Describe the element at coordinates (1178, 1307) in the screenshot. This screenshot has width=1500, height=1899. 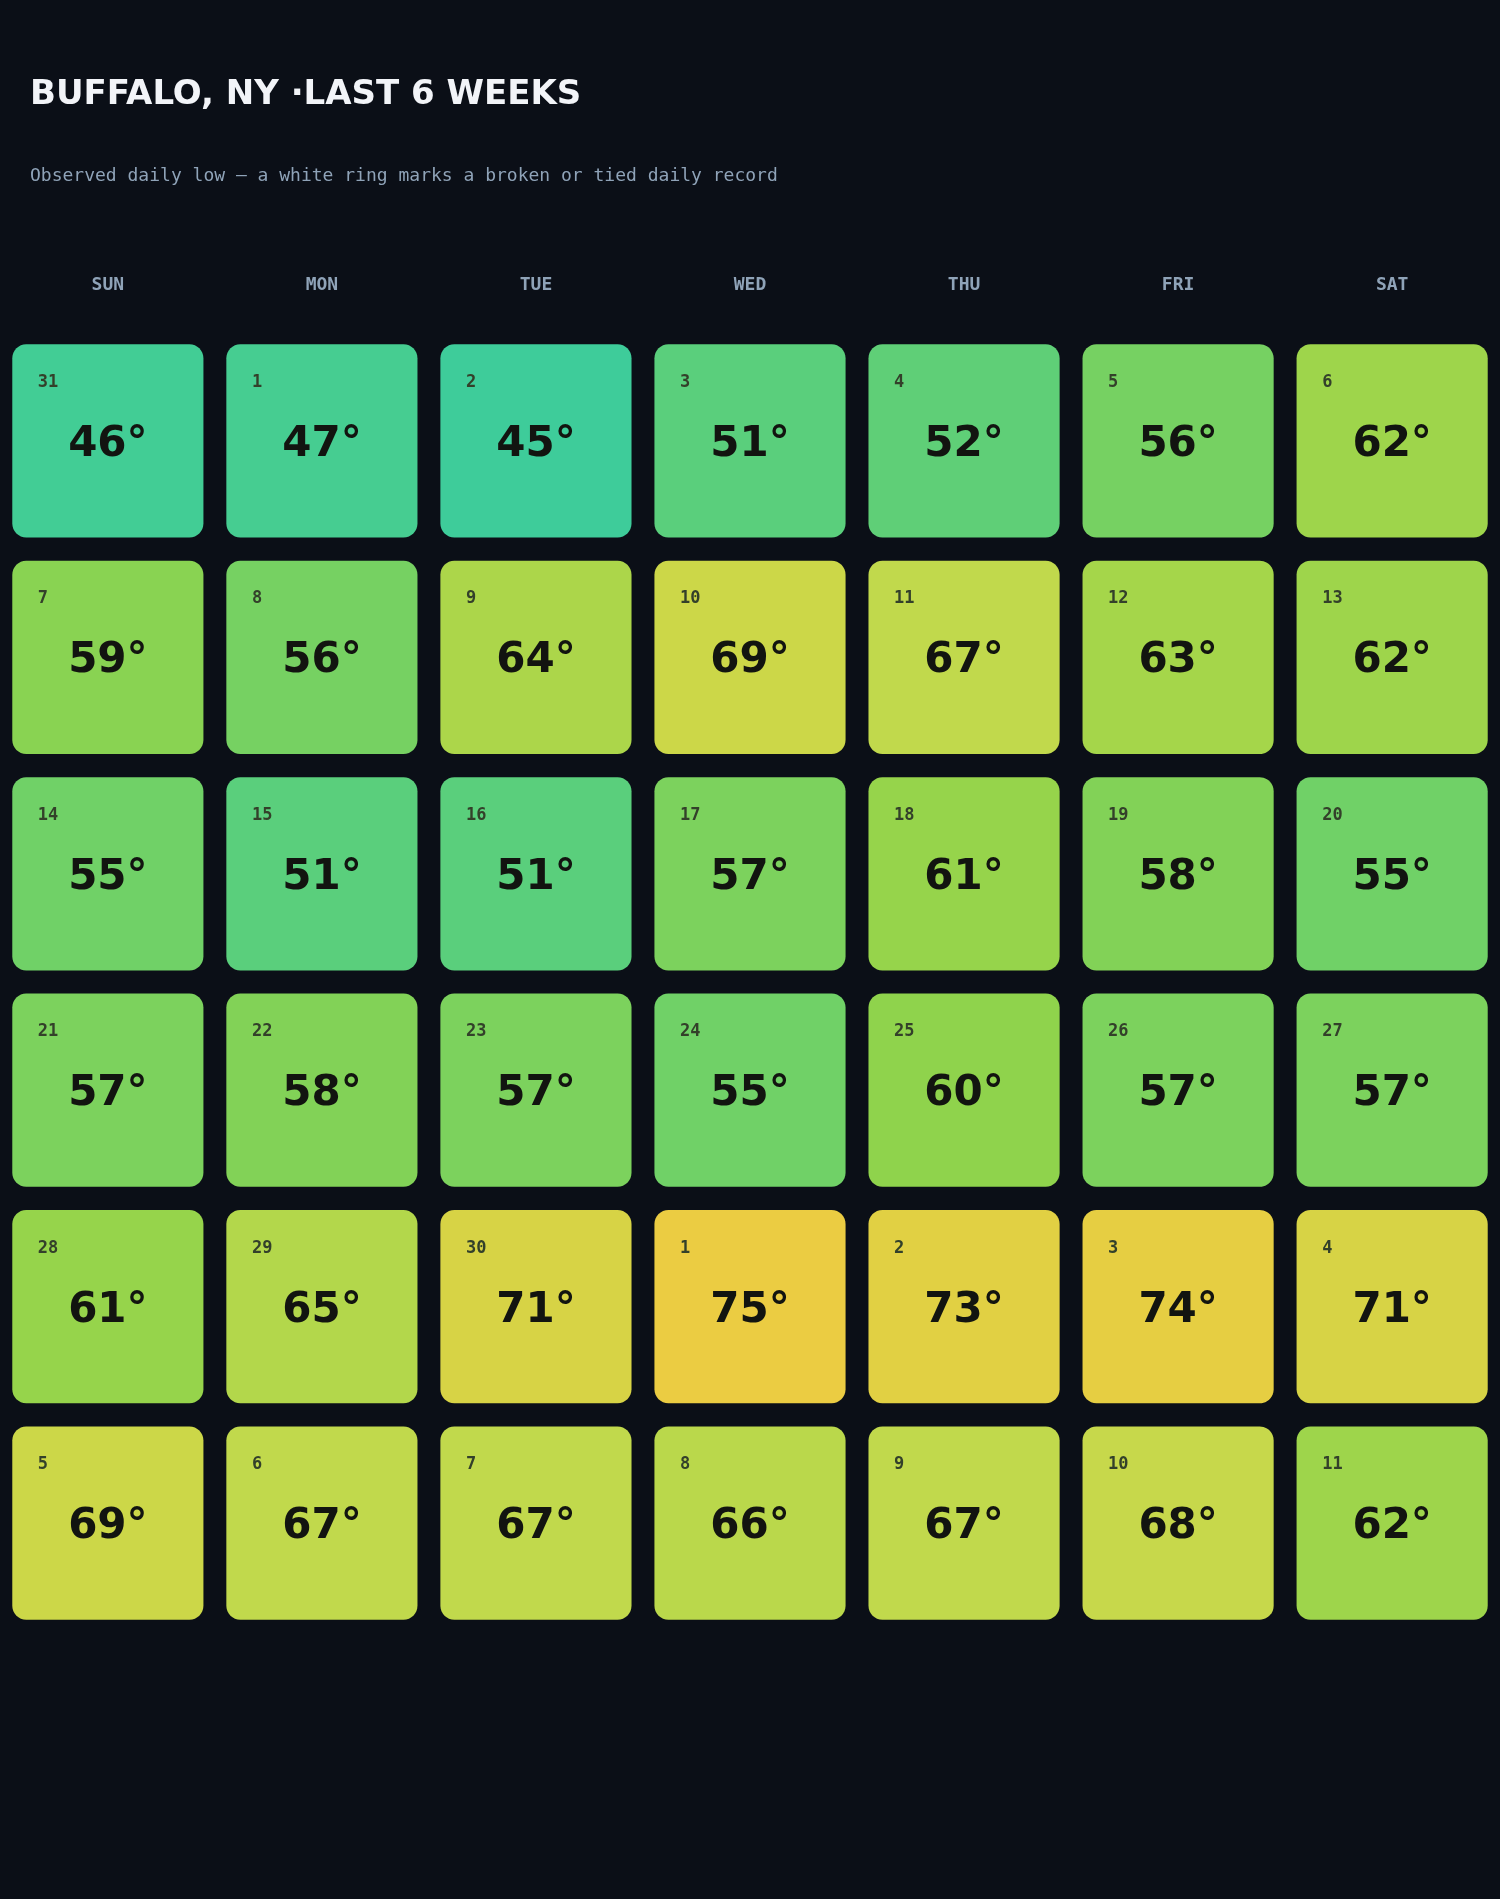
I see `data-label: 74°` at that location.